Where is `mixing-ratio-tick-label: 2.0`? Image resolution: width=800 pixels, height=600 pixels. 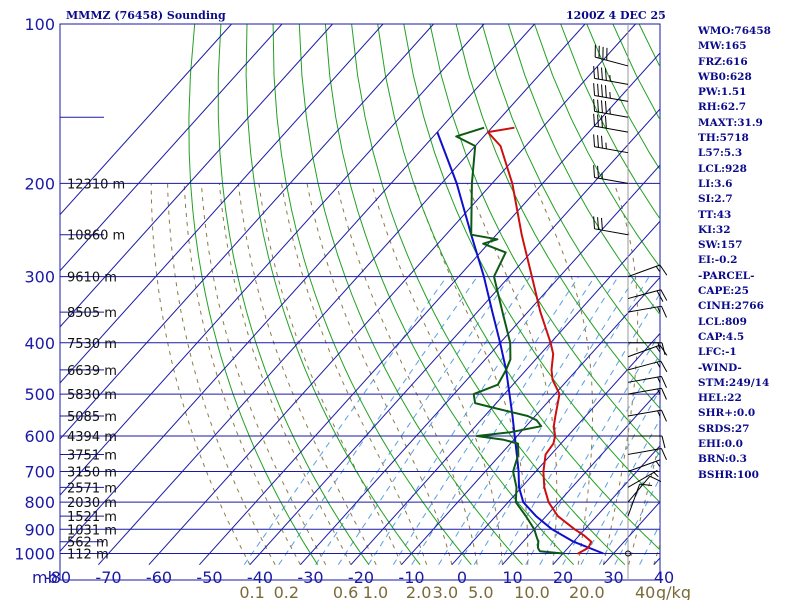
mixing-ratio-tick-label: 2.0 is located at coordinates (418, 591).